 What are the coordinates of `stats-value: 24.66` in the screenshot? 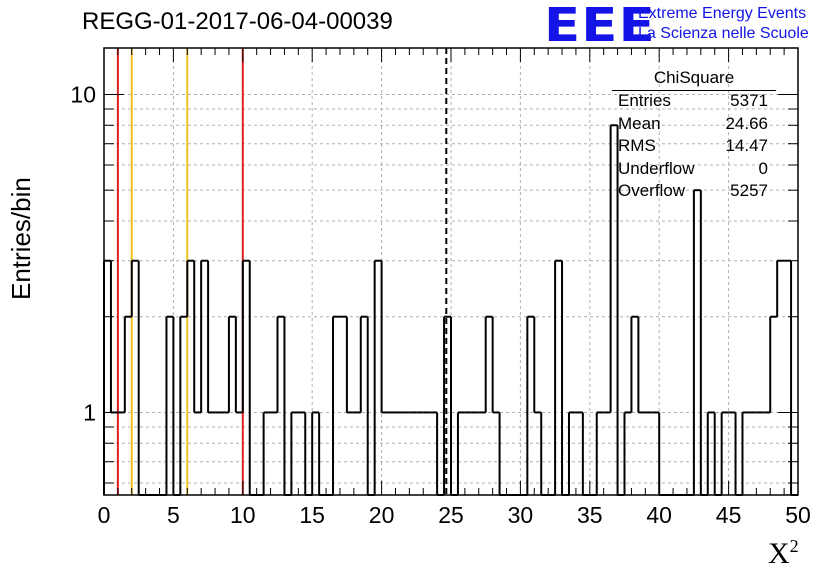 It's located at (746, 123).